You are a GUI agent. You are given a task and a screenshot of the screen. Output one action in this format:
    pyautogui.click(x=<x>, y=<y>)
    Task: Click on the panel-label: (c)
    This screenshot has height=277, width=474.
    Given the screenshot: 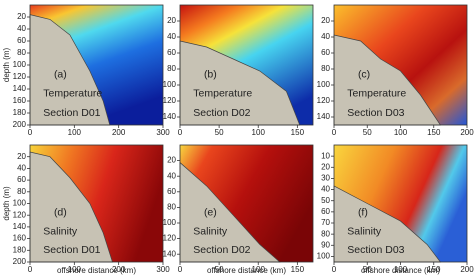 What is the action you would take?
    pyautogui.click(x=364, y=74)
    